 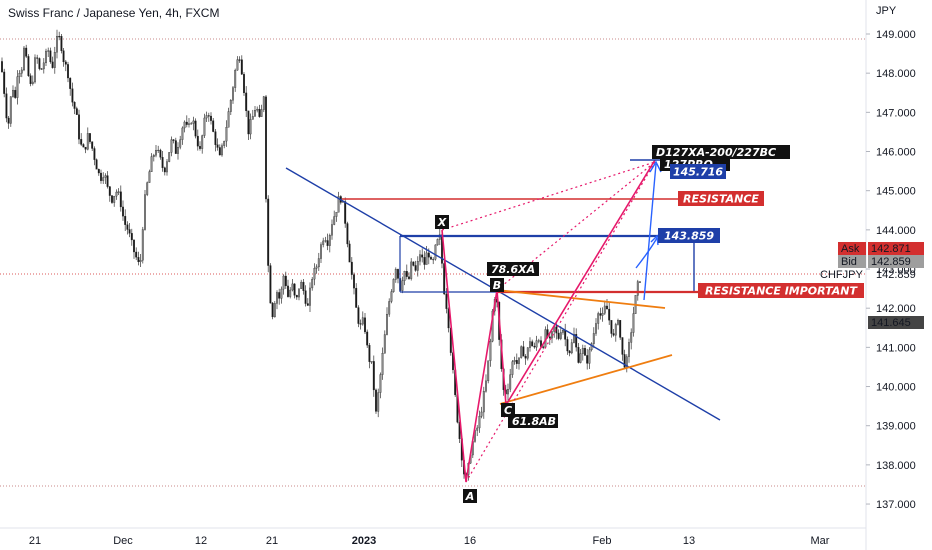 I want to click on label-box: 143.859, so click(x=689, y=235).